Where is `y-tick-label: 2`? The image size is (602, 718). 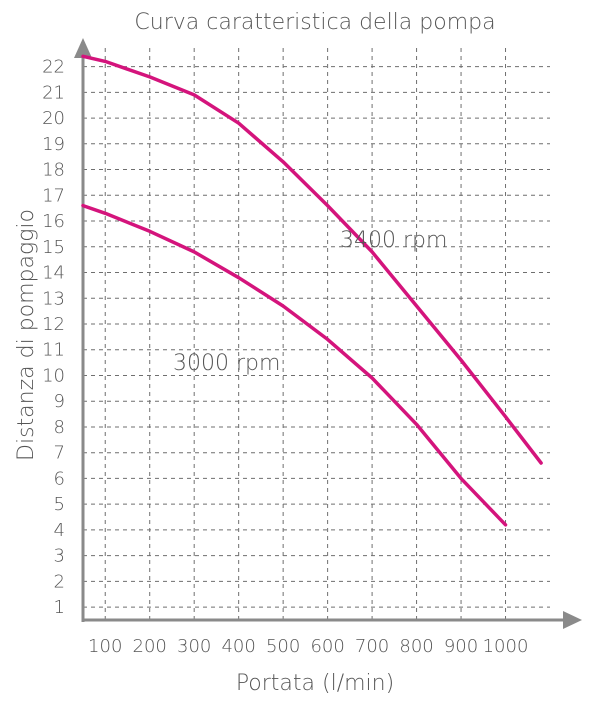 y-tick-label: 2 is located at coordinates (59, 581).